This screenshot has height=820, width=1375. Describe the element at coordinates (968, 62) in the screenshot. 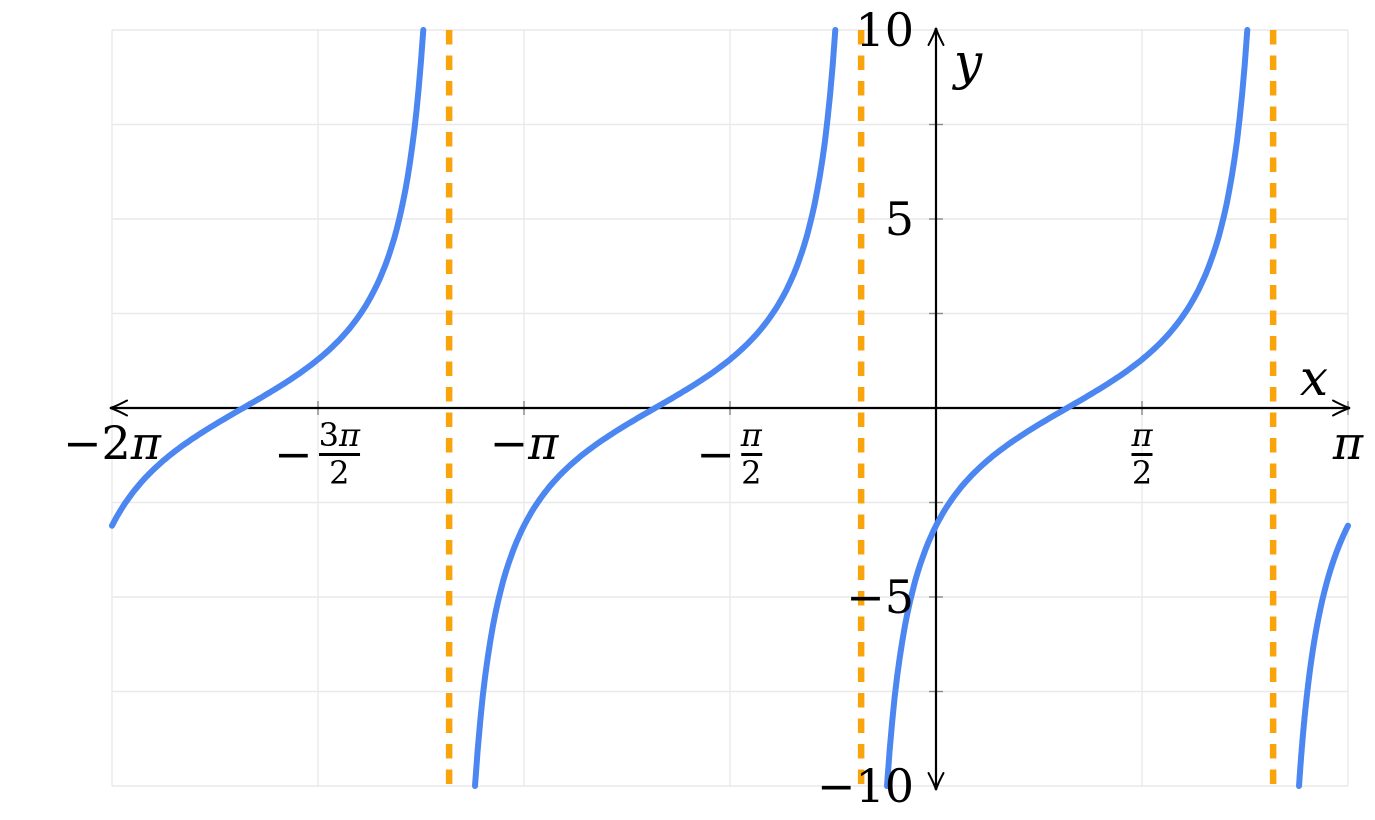

I see `y-axis-letter: y` at that location.